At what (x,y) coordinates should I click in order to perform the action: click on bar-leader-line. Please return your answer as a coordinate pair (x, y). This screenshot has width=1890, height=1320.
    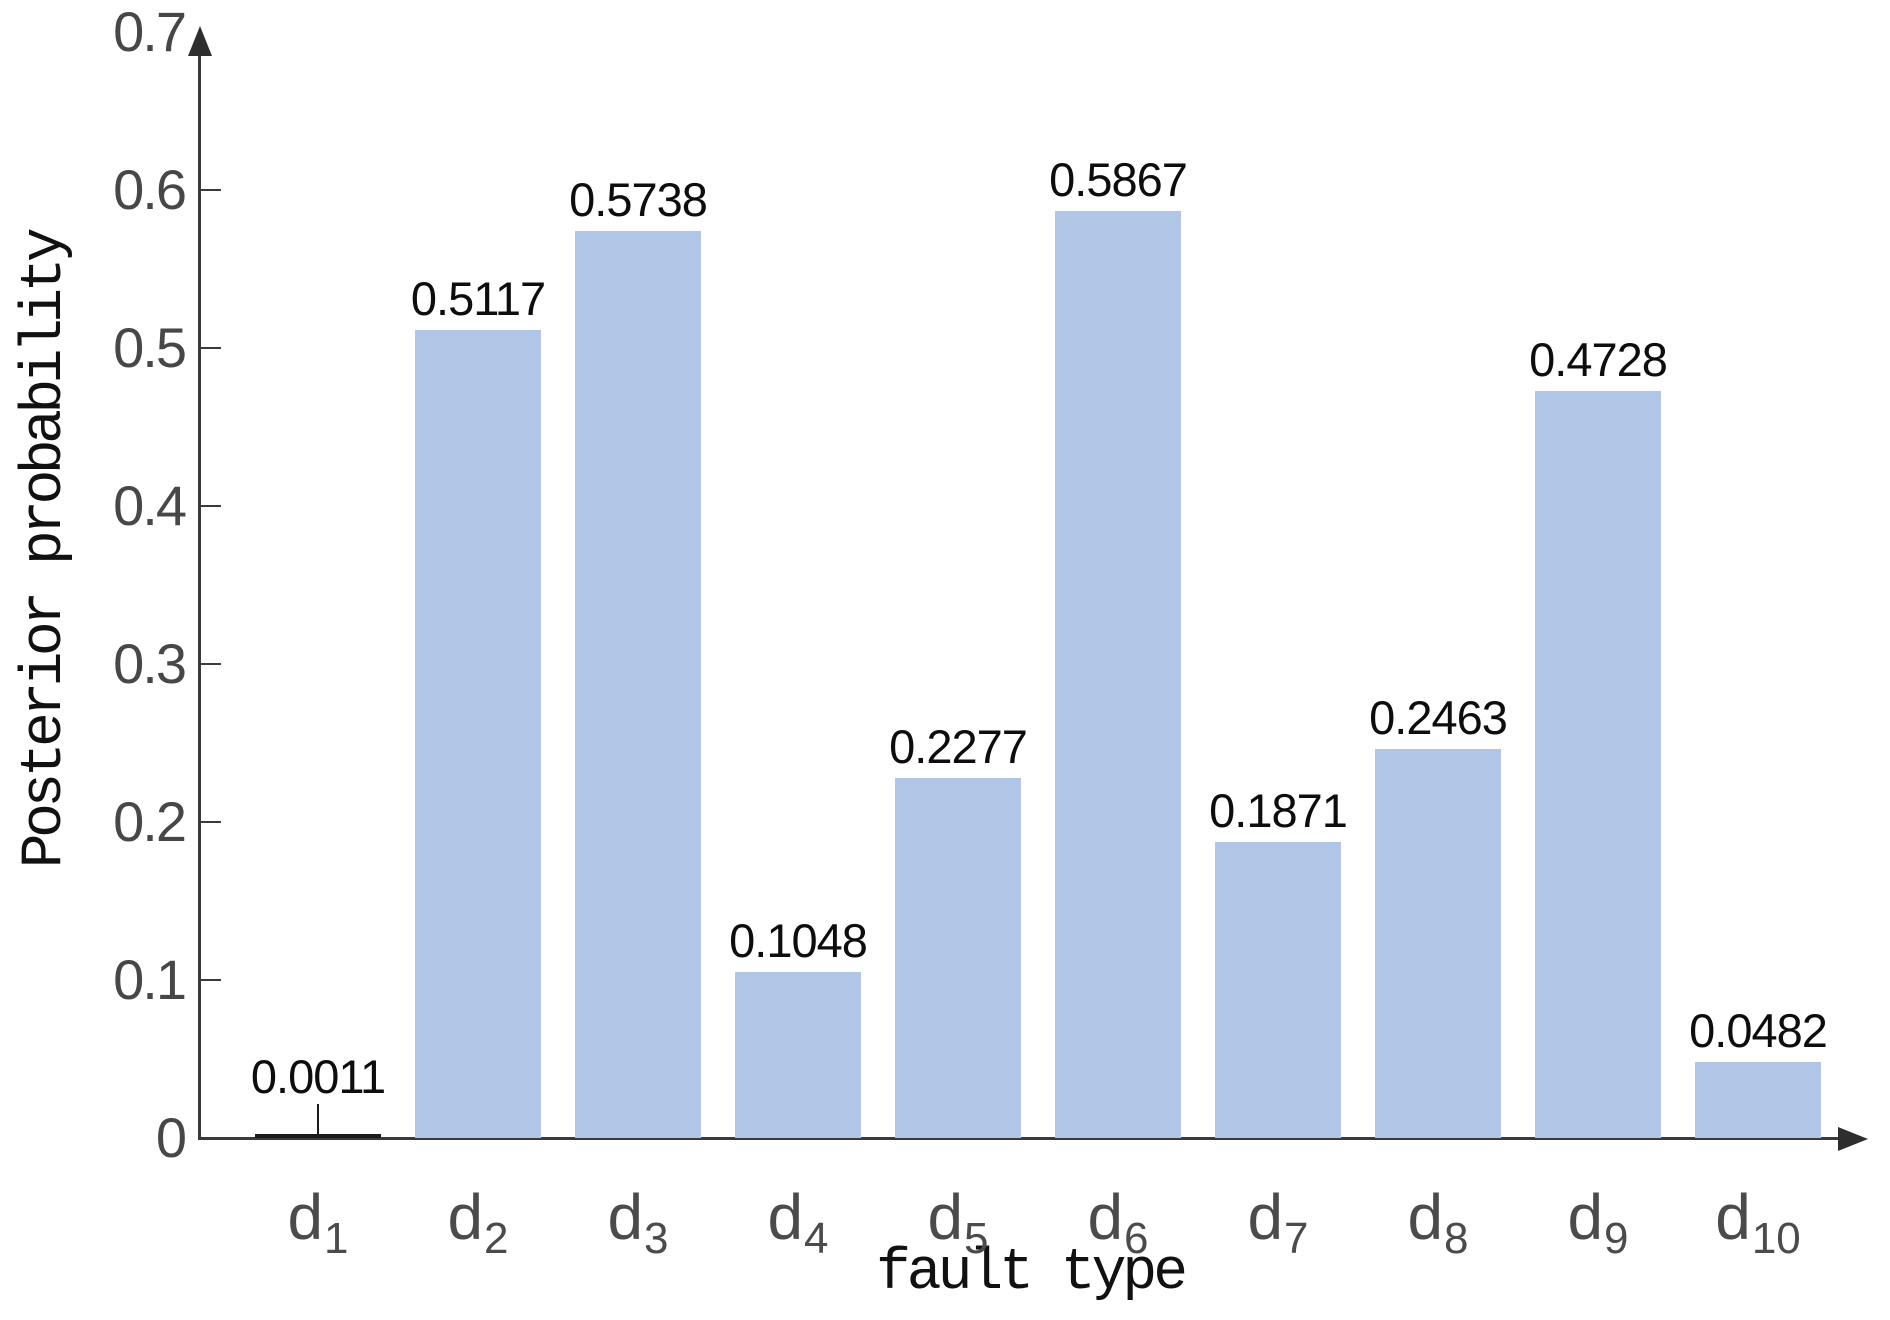
    Looking at the image, I should click on (318, 1119).